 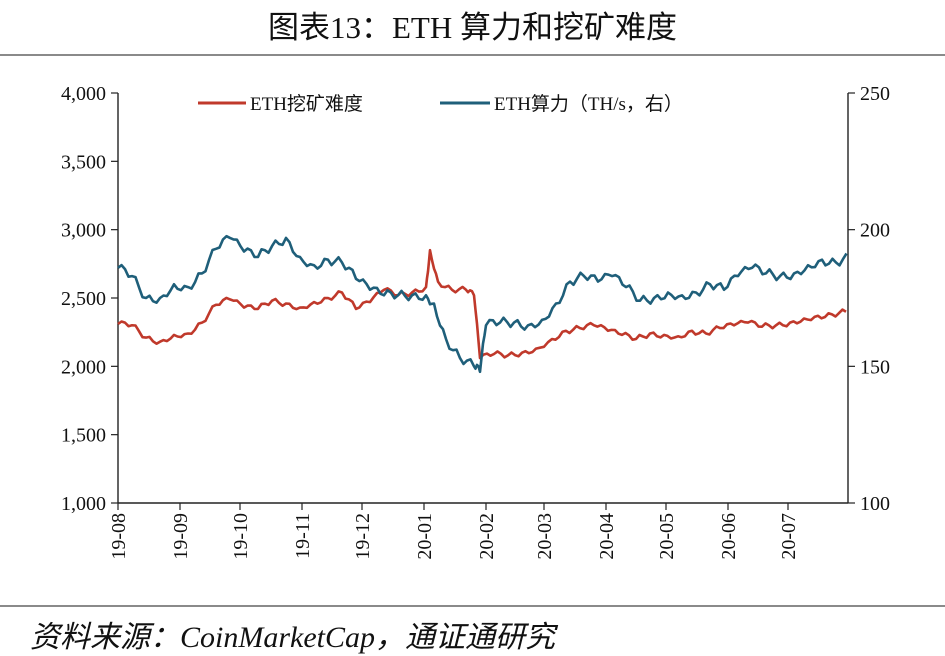 What do you see at coordinates (181, 536) in the screenshot?
I see `x-tick-label: 19-09` at bounding box center [181, 536].